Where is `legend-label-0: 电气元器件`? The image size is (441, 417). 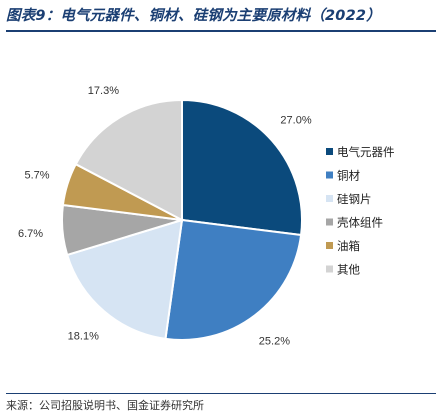 legend-label-0: 电气元器件 is located at coordinates (366, 152).